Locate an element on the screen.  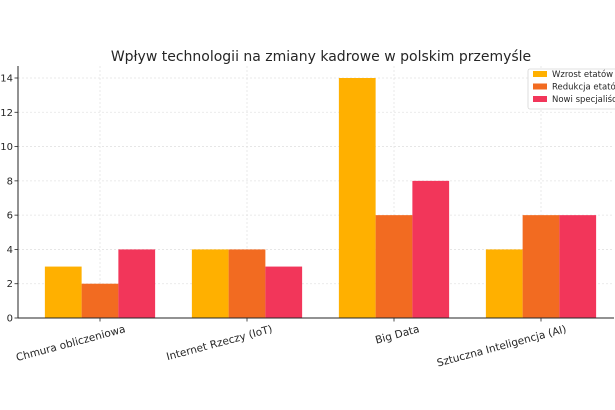
x-tick-label: Big Data is located at coordinates (397, 334).